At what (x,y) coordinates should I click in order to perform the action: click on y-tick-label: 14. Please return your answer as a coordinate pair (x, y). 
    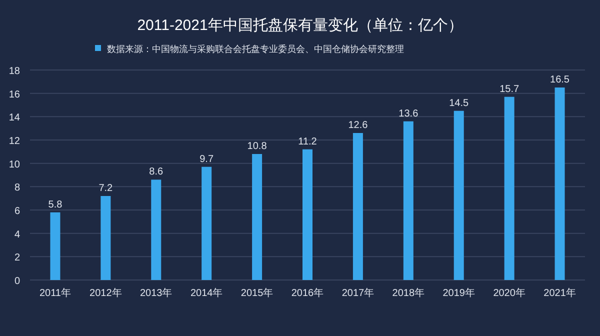
    Looking at the image, I should click on (14, 118).